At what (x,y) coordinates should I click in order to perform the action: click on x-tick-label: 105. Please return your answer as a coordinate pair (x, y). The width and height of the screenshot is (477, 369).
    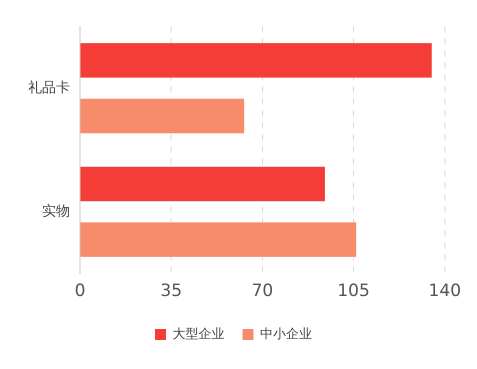
    Looking at the image, I should click on (353, 291).